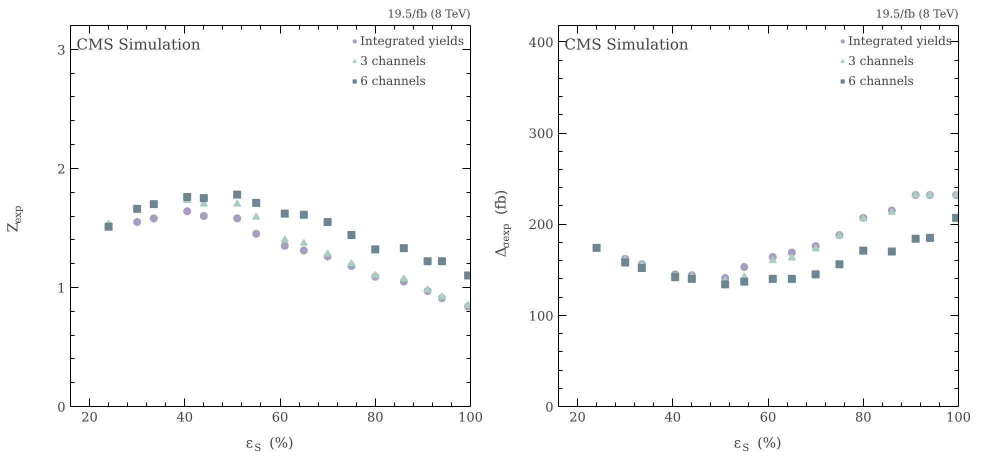 The height and width of the screenshot is (469, 984). I want to click on y-tick-label: 100, so click(541, 316).